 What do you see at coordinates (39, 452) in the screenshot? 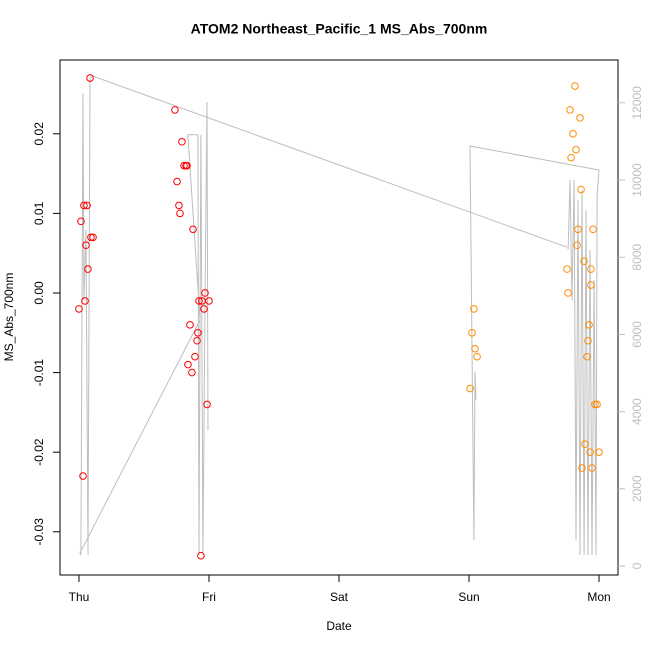
I see `y-tick-label: -0.02` at bounding box center [39, 452].